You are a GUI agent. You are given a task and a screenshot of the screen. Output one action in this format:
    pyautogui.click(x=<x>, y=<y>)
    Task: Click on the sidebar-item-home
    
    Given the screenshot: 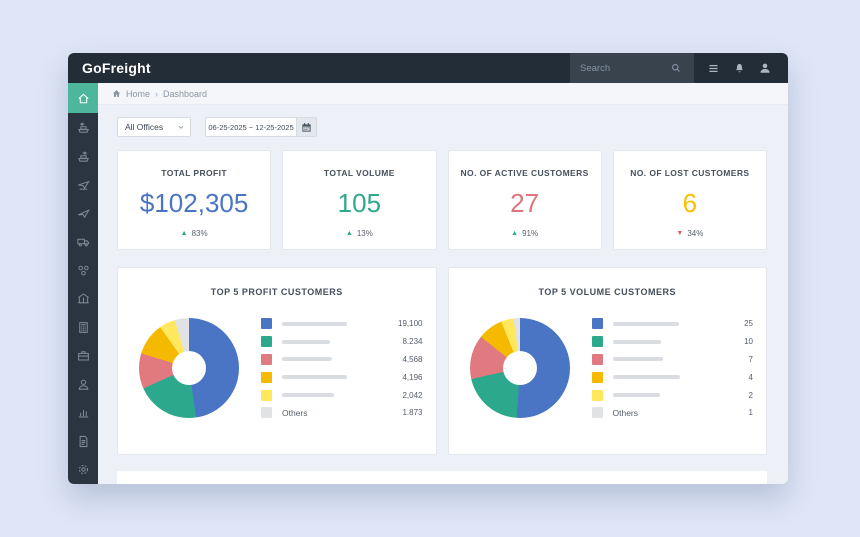 What is the action you would take?
    pyautogui.click(x=83, y=98)
    